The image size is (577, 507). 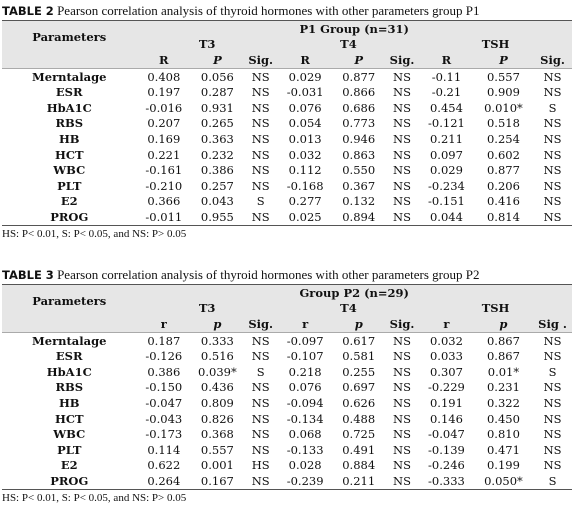 What do you see at coordinates (359, 465) in the screenshot?
I see `table-cell: 0.884` at bounding box center [359, 465].